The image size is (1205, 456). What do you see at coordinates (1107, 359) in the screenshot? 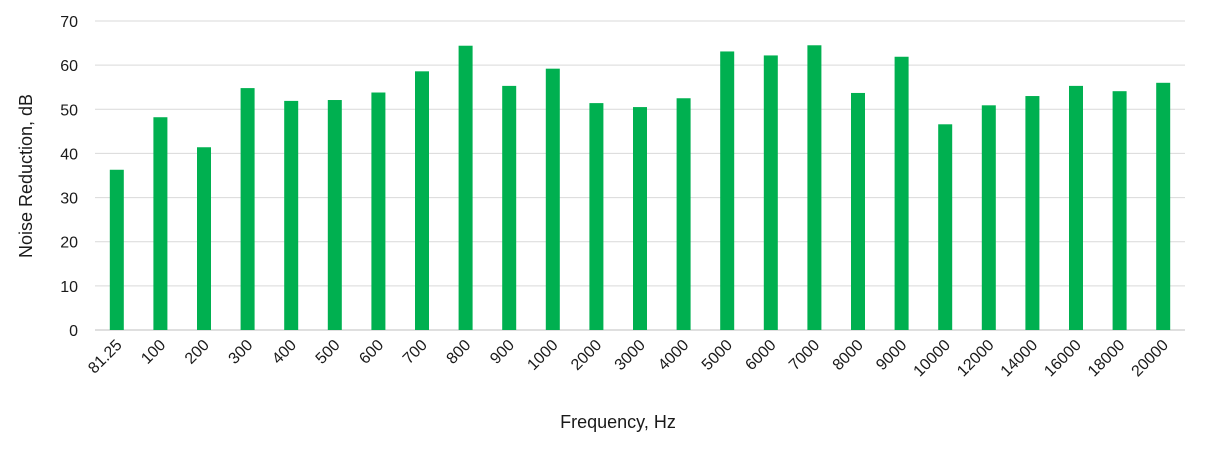
I see `x-tick-label: 18000` at bounding box center [1107, 359].